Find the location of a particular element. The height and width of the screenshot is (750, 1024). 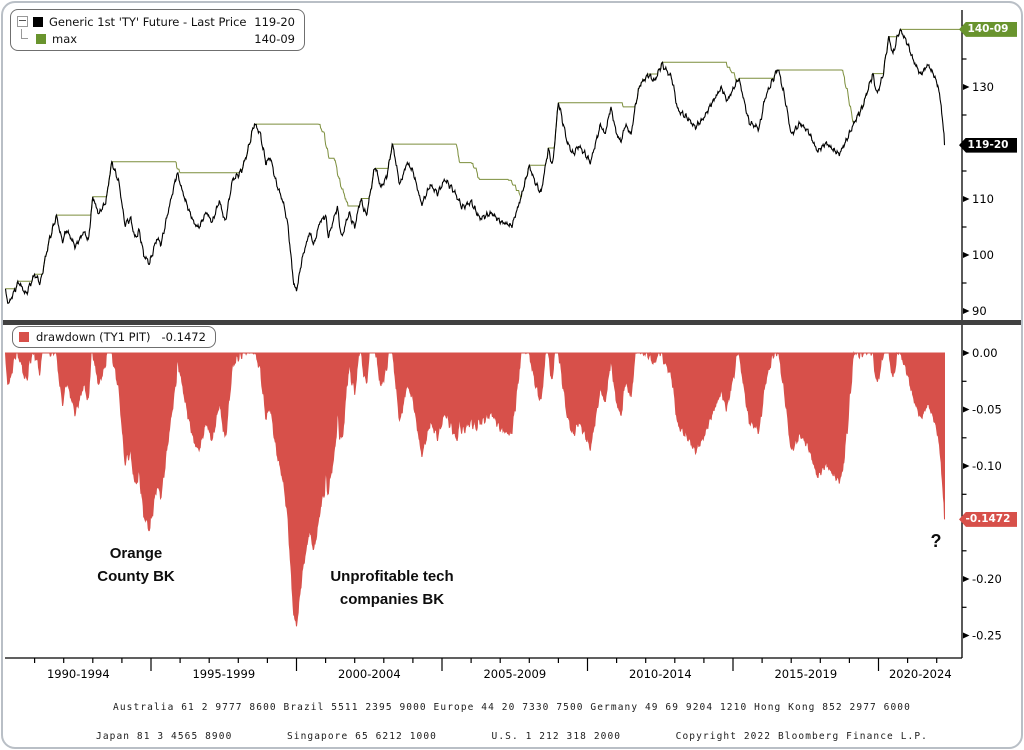

max-series-swatch is located at coordinates (41, 38).